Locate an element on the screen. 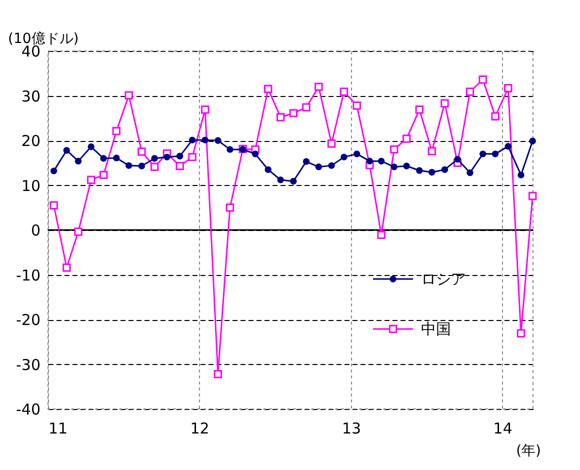 This screenshot has height=470, width=580. x-tick-label: 13 is located at coordinates (352, 429).